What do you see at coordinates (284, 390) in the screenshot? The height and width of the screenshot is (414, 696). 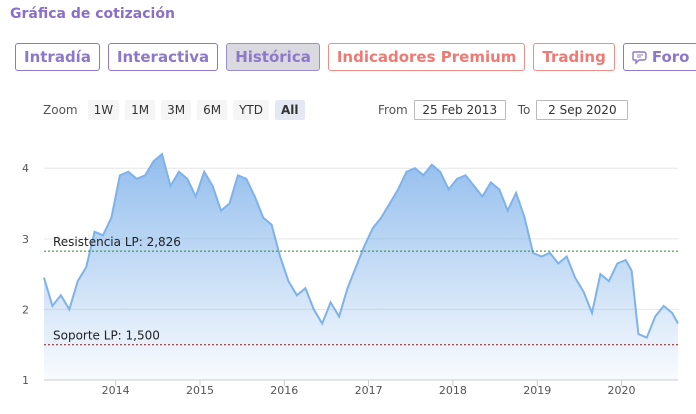 I see `x-tick-label: 2016` at bounding box center [284, 390].